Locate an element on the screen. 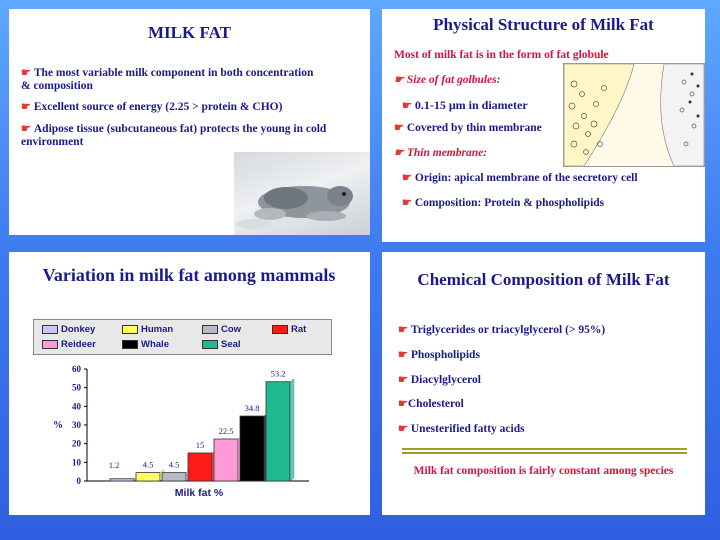 Image resolution: width=720 pixels, height=540 pixels. fat-globule-diagram is located at coordinates (634, 115).